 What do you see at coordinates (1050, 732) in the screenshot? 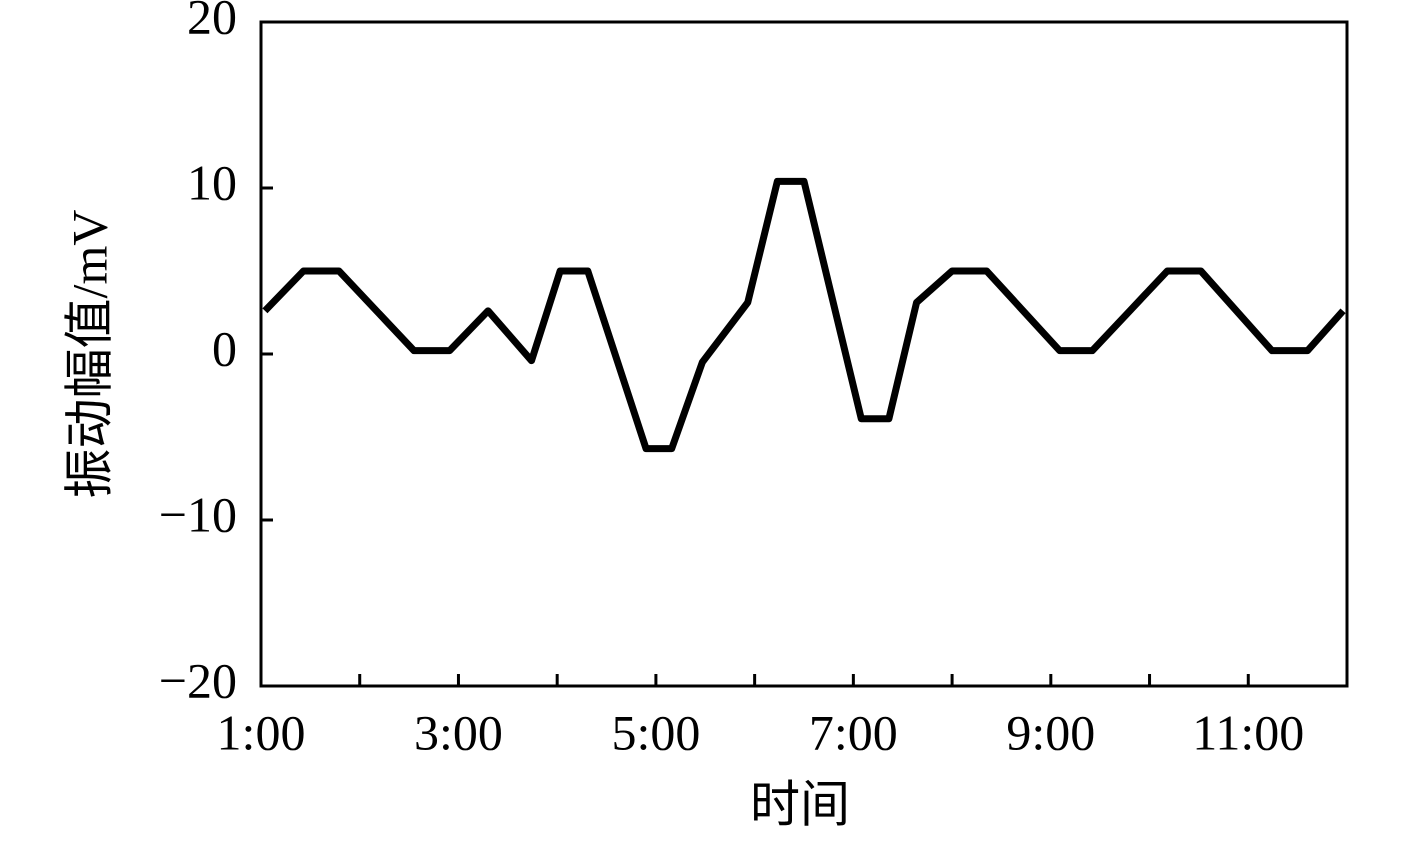
I see `x-tick-label: 9:00` at bounding box center [1050, 732].